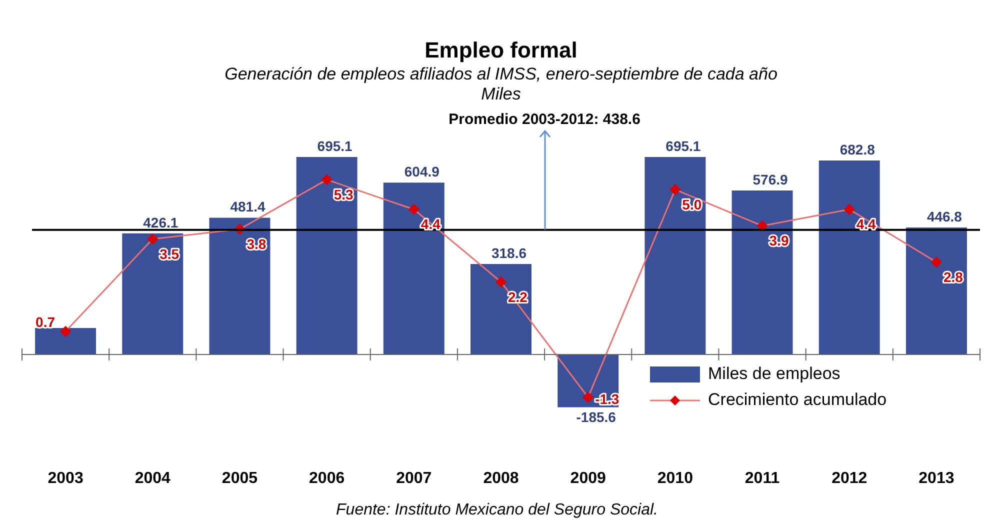 This screenshot has width=994, height=520. I want to click on x-tick-label: 2009, so click(588, 478).